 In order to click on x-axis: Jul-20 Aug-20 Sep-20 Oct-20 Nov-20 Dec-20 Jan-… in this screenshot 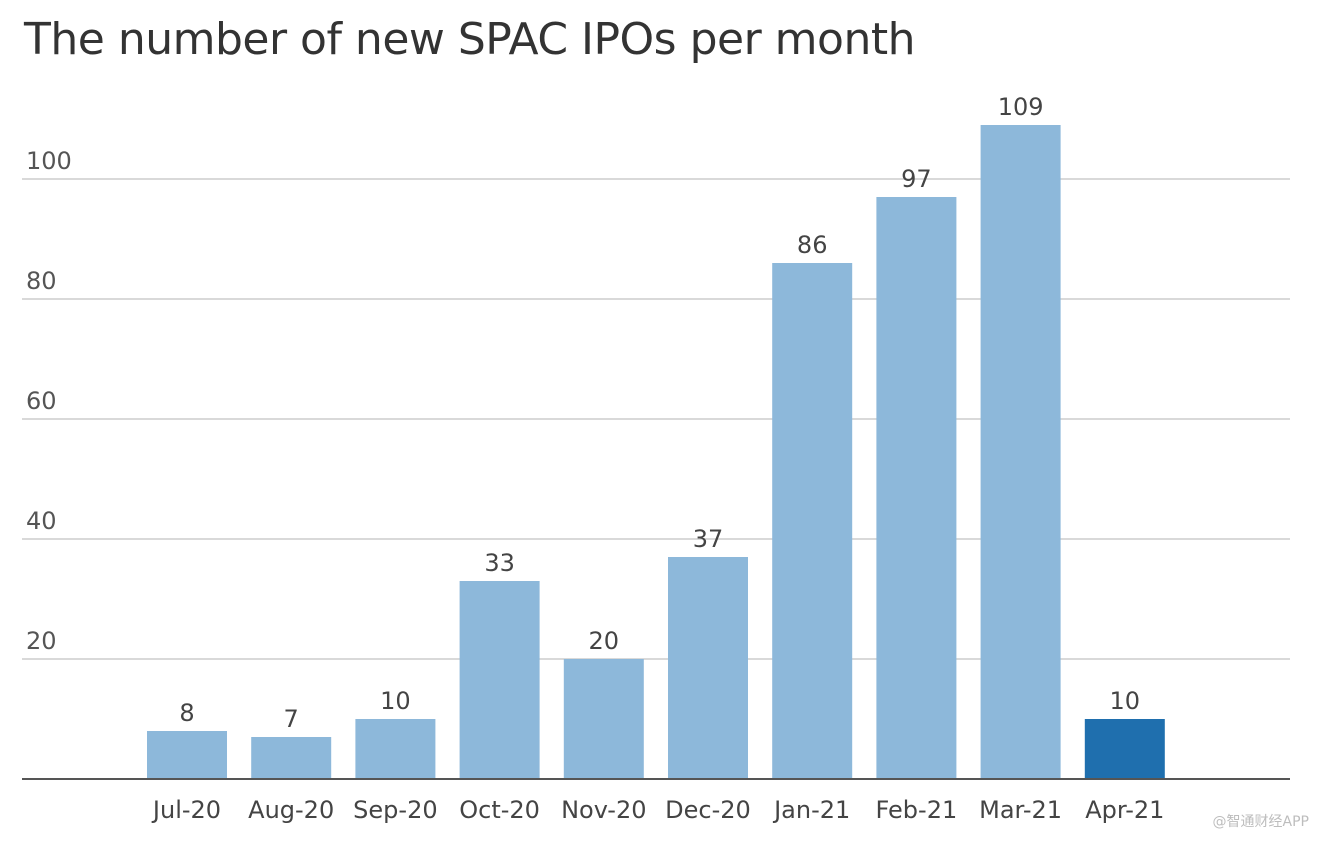, I will do `click(656, 801)`.